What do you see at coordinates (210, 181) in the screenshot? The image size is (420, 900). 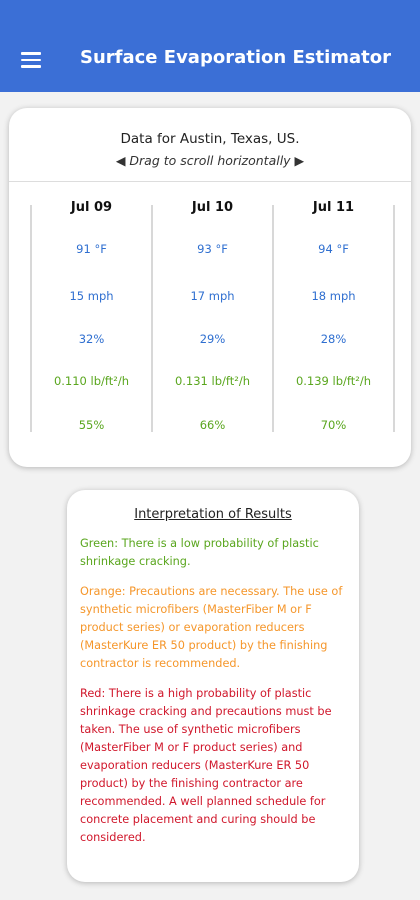 I see `divider` at bounding box center [210, 181].